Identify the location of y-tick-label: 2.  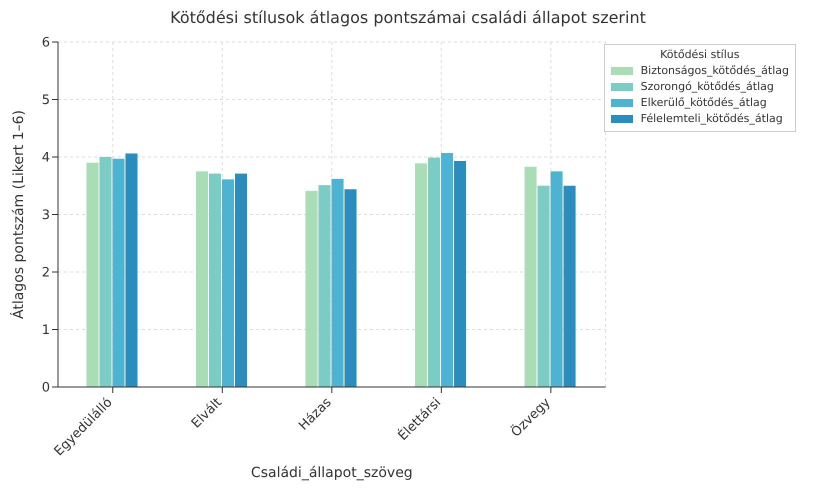
(46, 273).